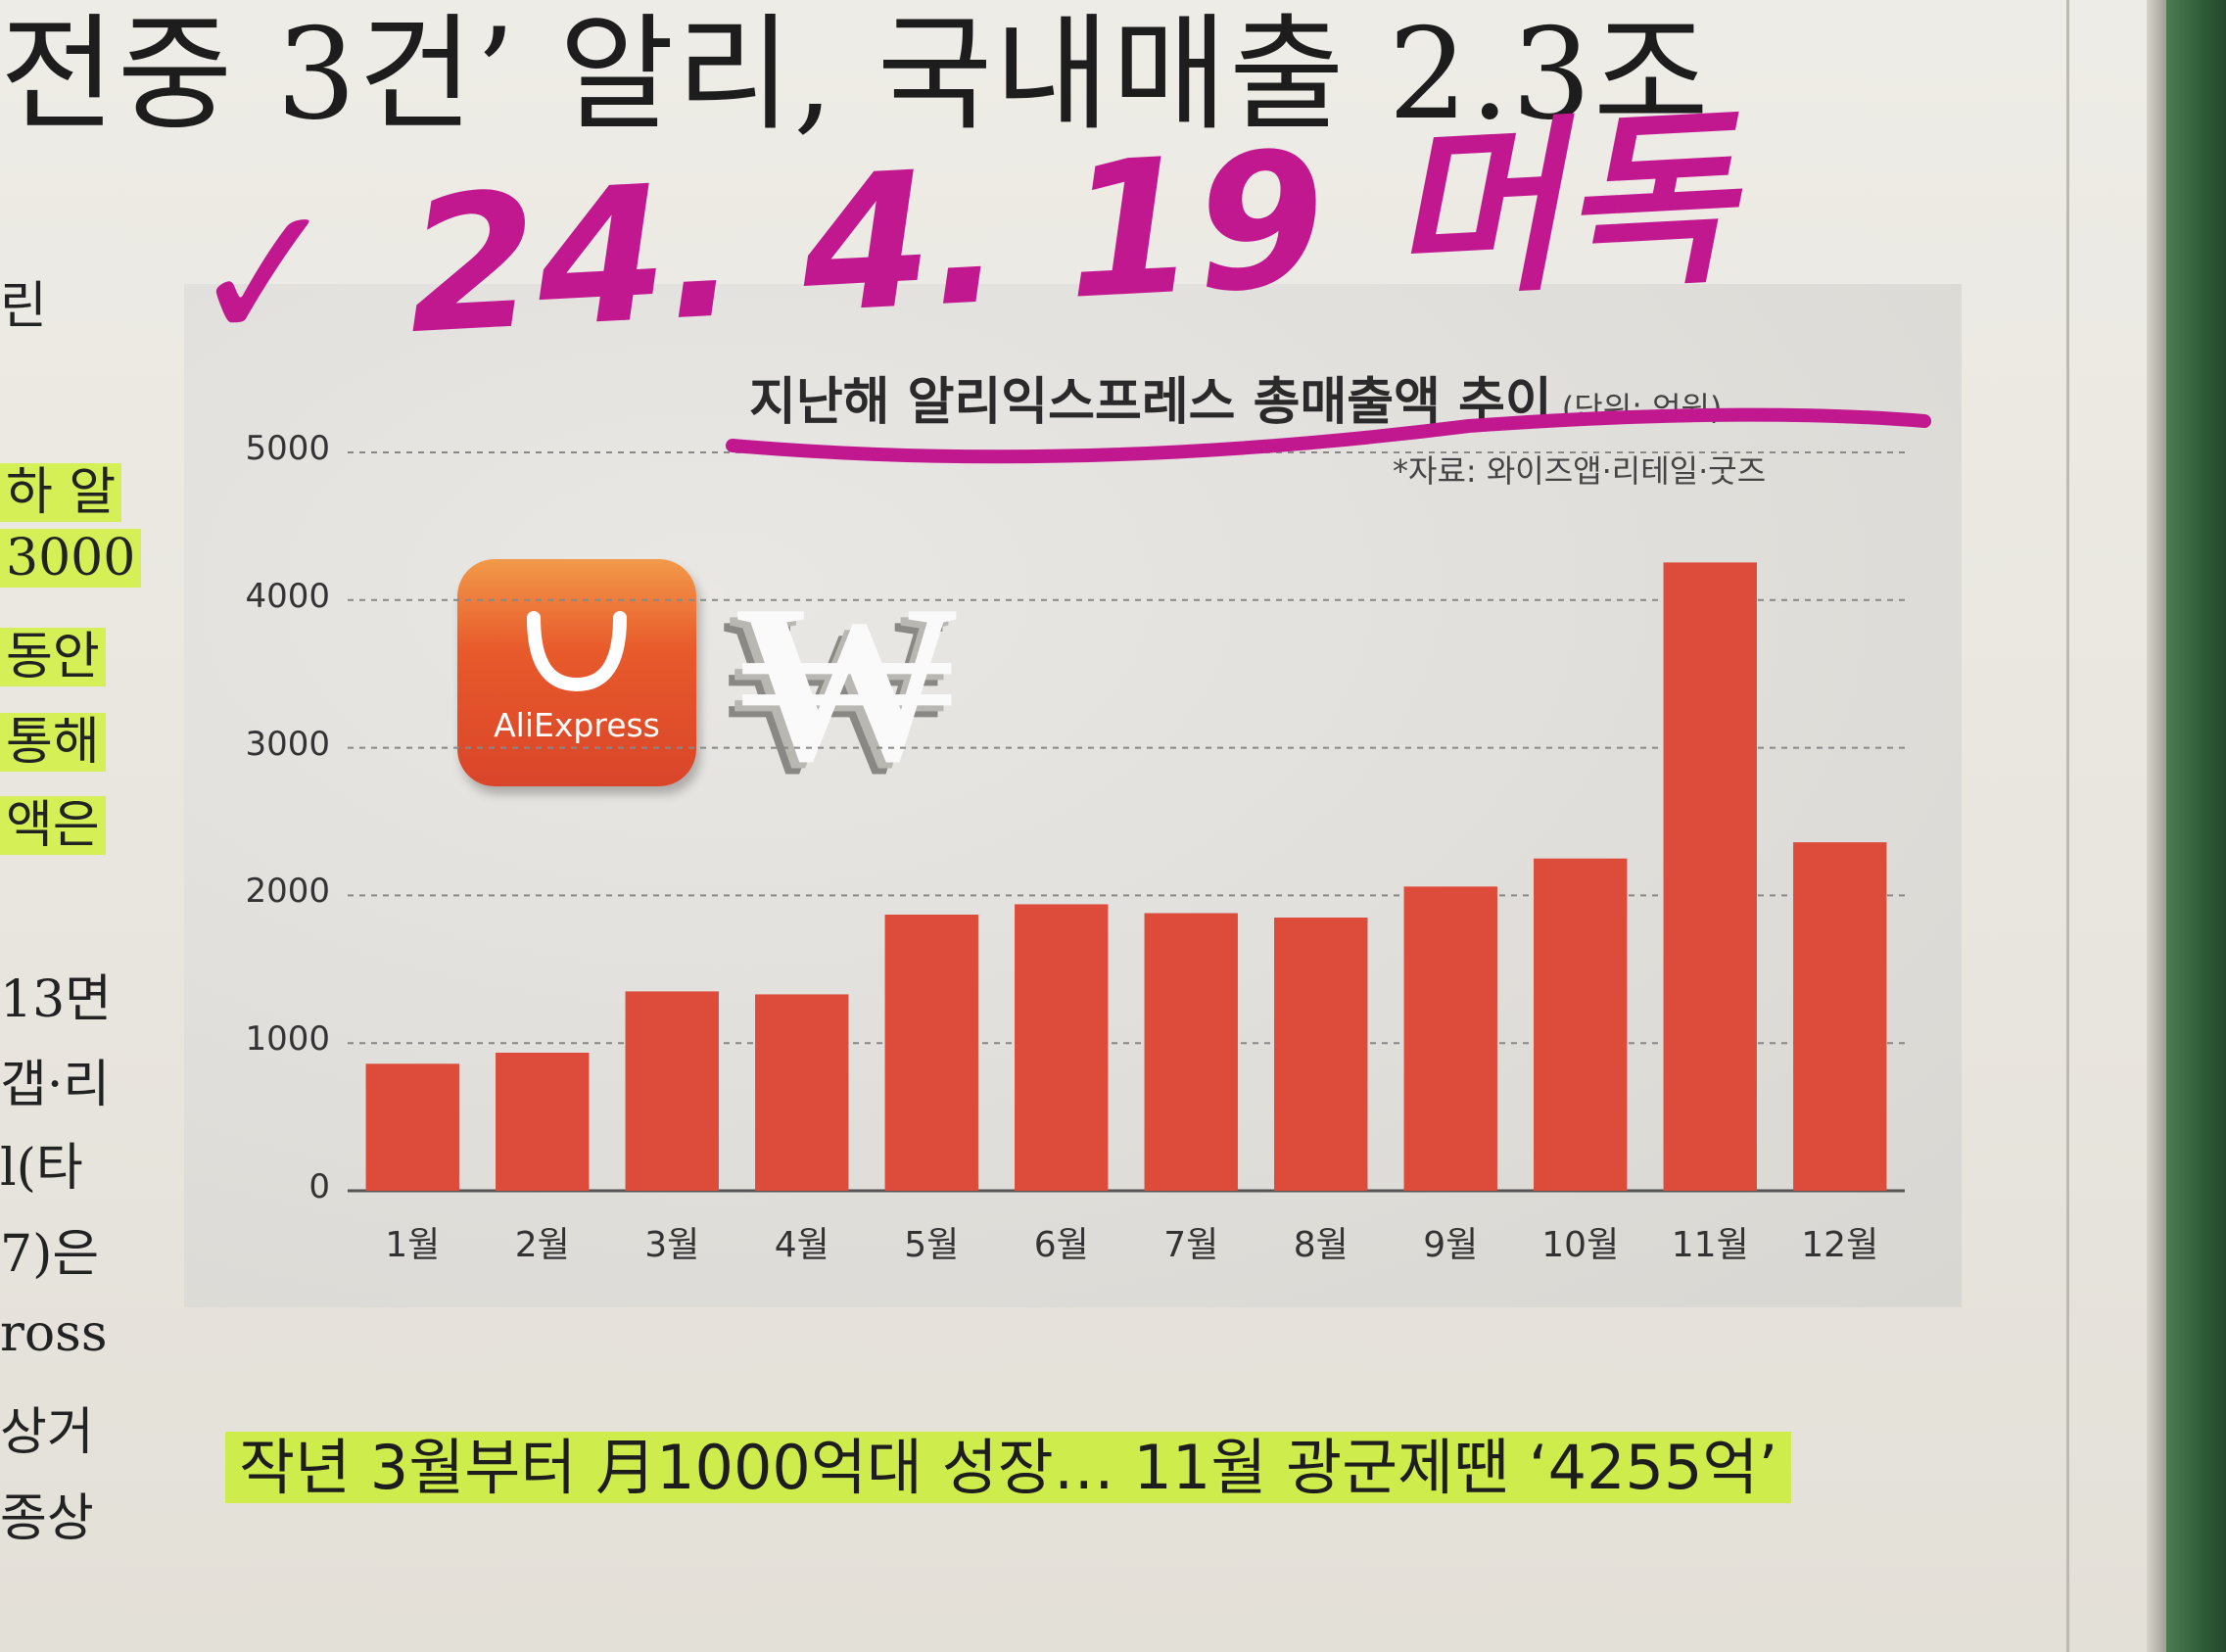  I want to click on side-text-line: 13면, so click(56, 999).